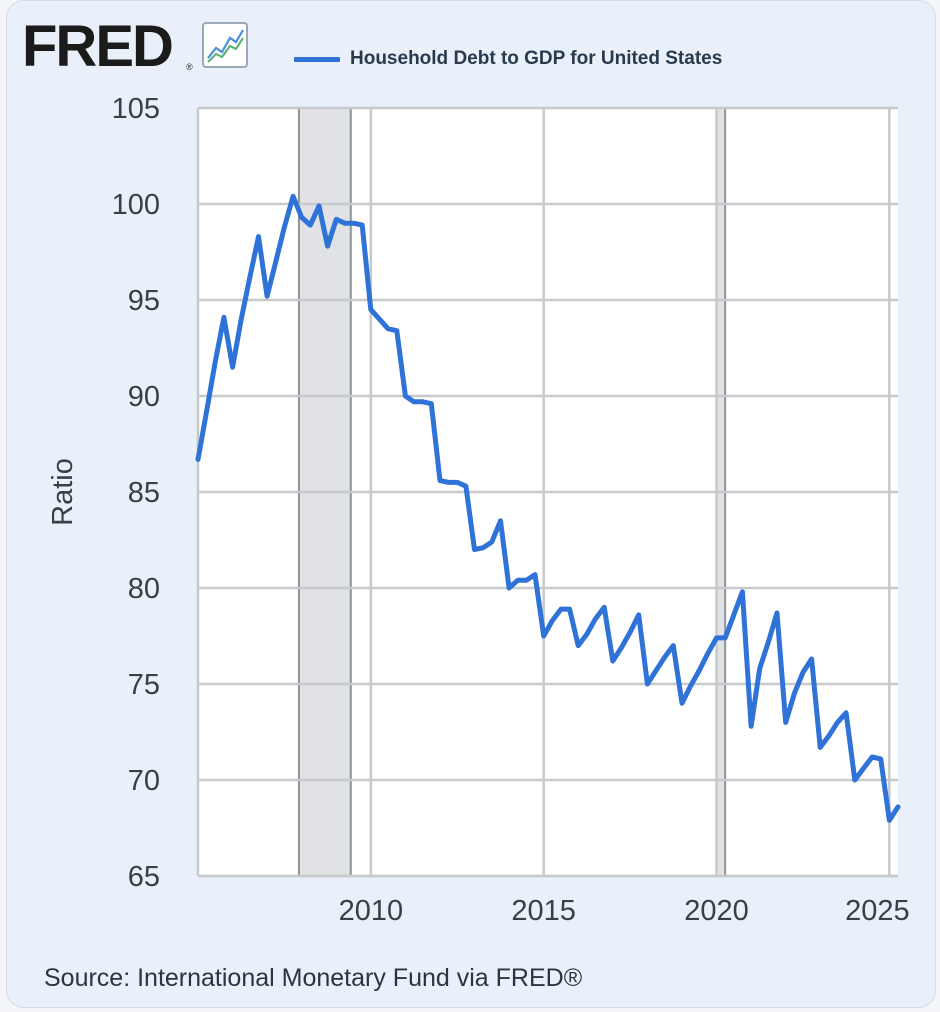  I want to click on fred-logo: FRED, so click(98, 46).